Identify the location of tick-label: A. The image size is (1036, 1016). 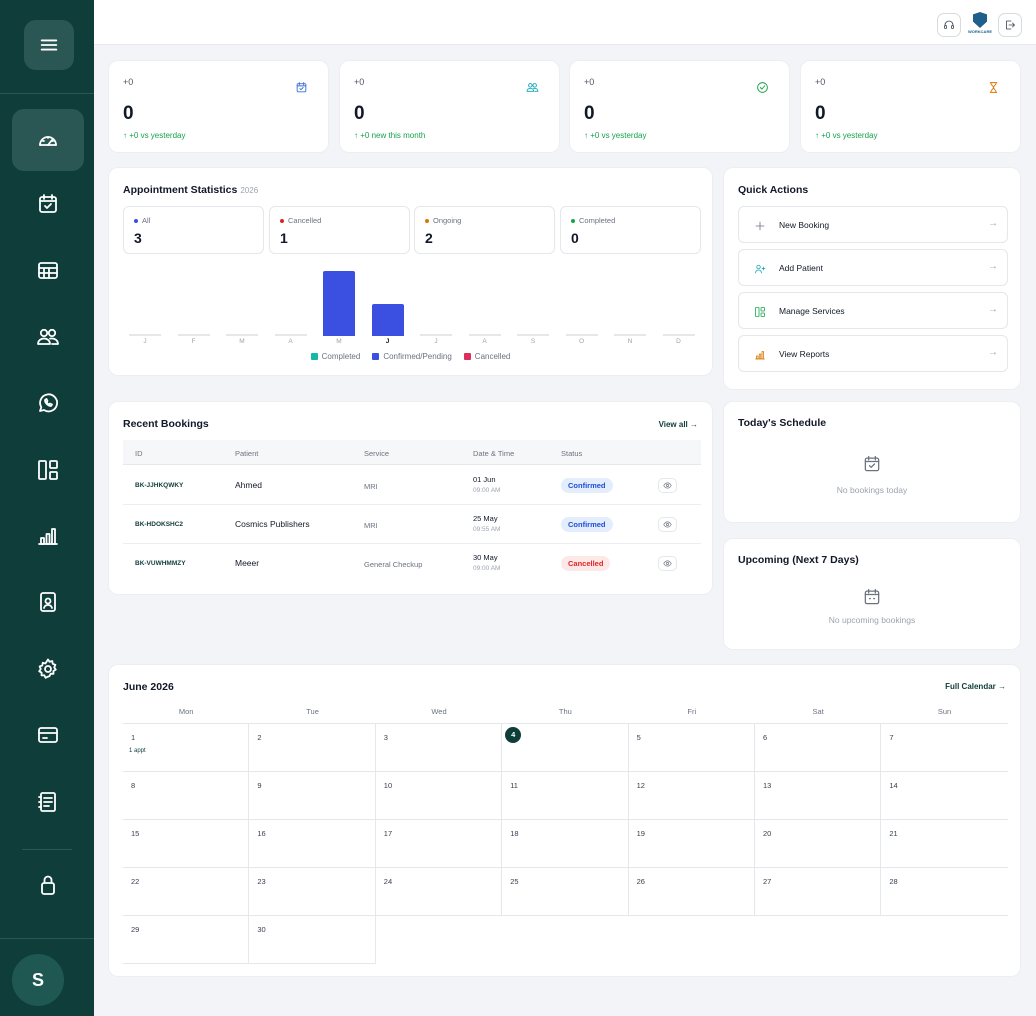
(290, 341).